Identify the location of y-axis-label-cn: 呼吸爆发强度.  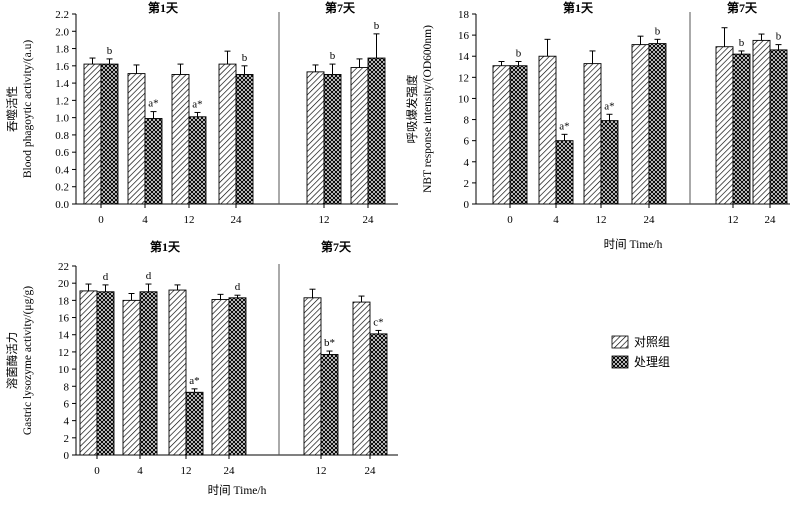
(412, 108).